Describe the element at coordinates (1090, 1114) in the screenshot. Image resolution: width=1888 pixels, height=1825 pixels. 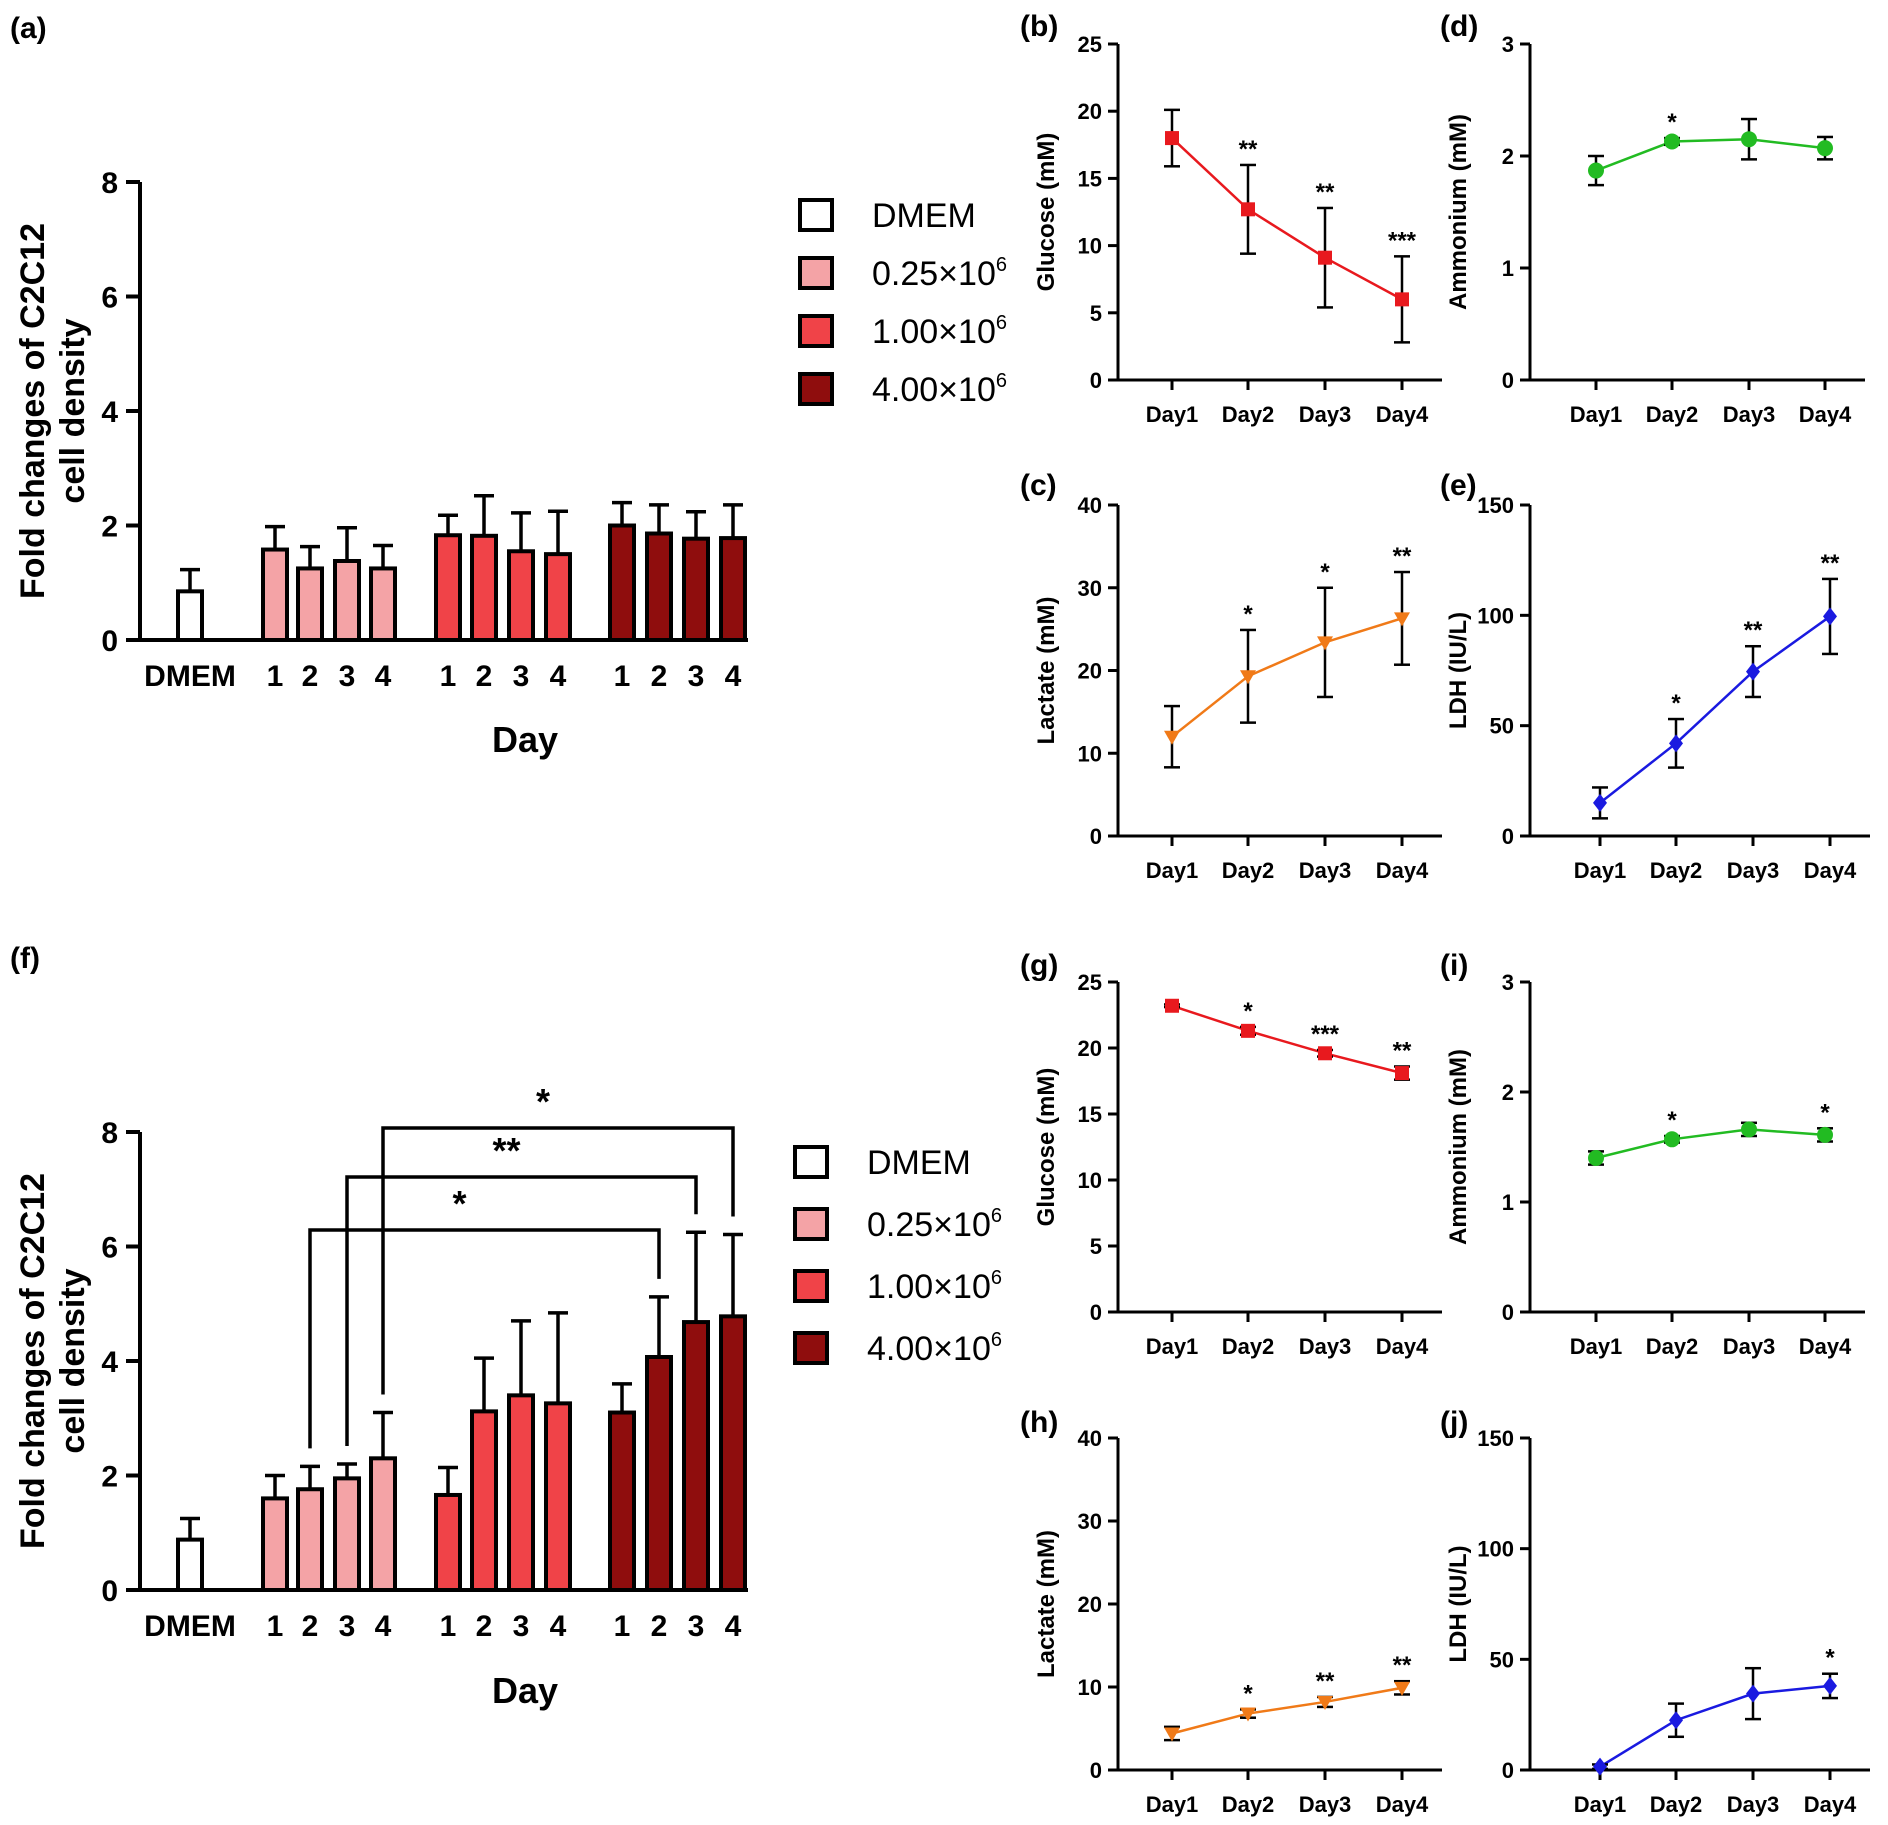
I see `y-tick-label: 15` at that location.